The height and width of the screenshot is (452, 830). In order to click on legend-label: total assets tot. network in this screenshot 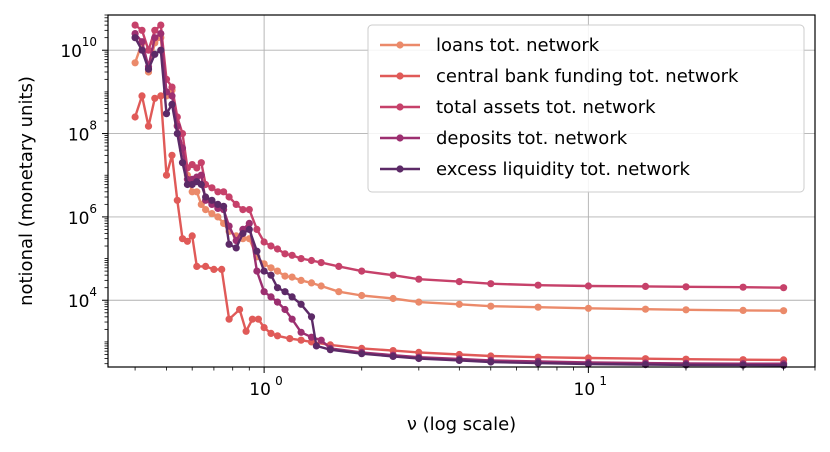, I will do `click(546, 107)`.